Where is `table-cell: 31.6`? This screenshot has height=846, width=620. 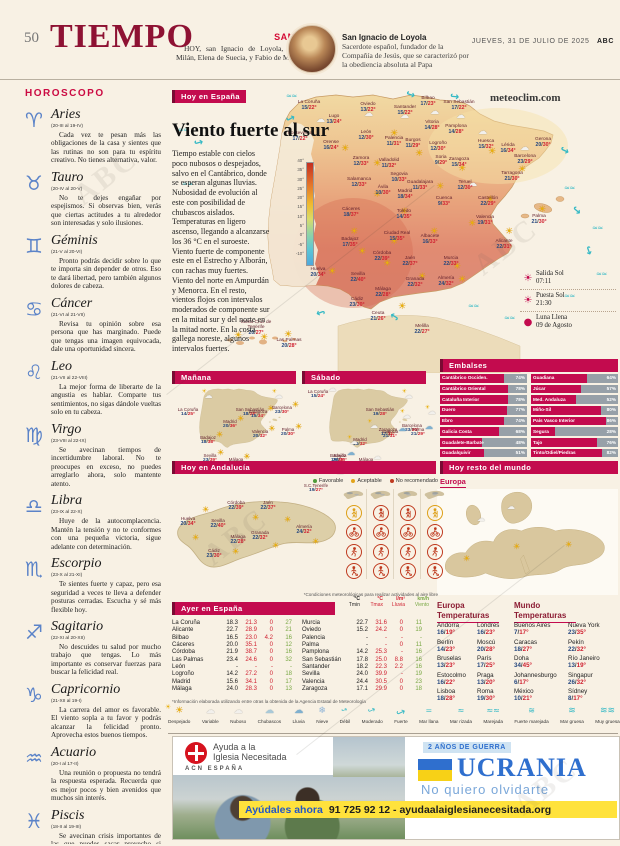 table-cell: 31.6 is located at coordinates (381, 623).